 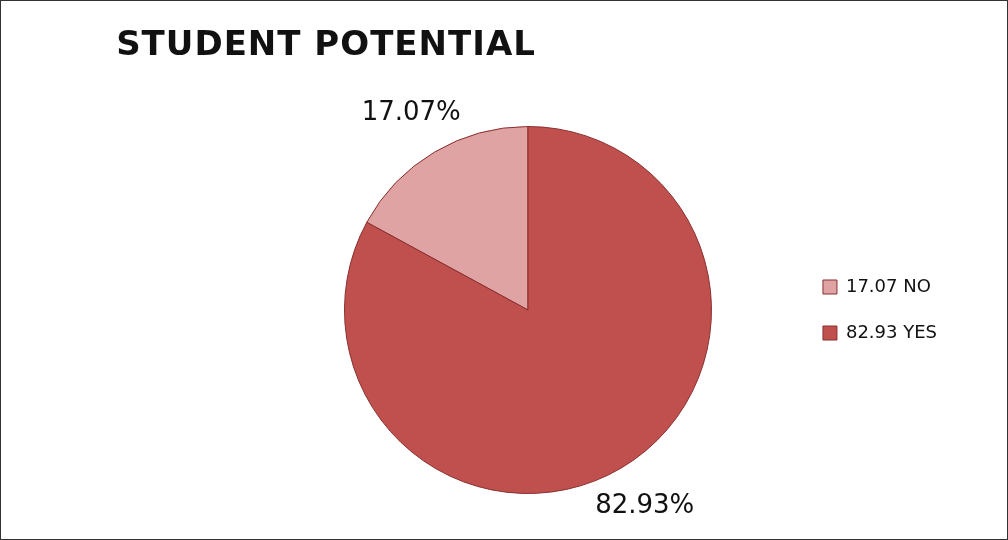 What do you see at coordinates (326, 43) in the screenshot?
I see `chart-title: STUDENT POTENTIAL` at bounding box center [326, 43].